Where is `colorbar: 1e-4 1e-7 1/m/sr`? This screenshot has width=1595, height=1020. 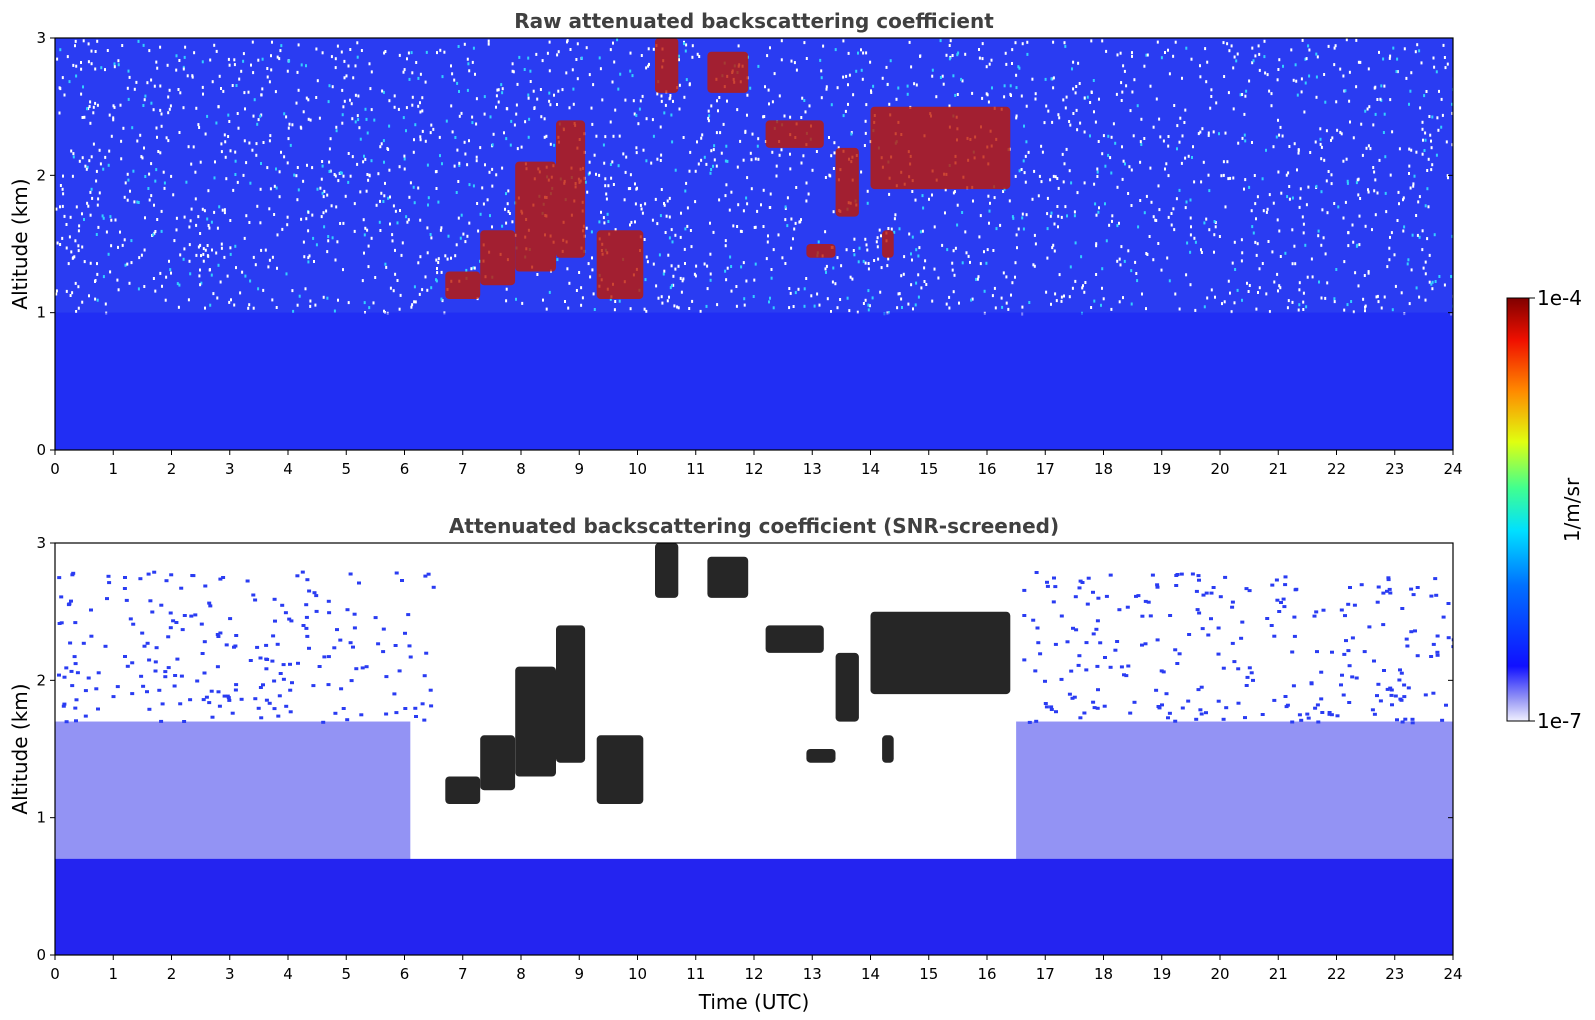
colorbar: 1e-4 1e-7 1/m/sr is located at coordinates (1545, 509).